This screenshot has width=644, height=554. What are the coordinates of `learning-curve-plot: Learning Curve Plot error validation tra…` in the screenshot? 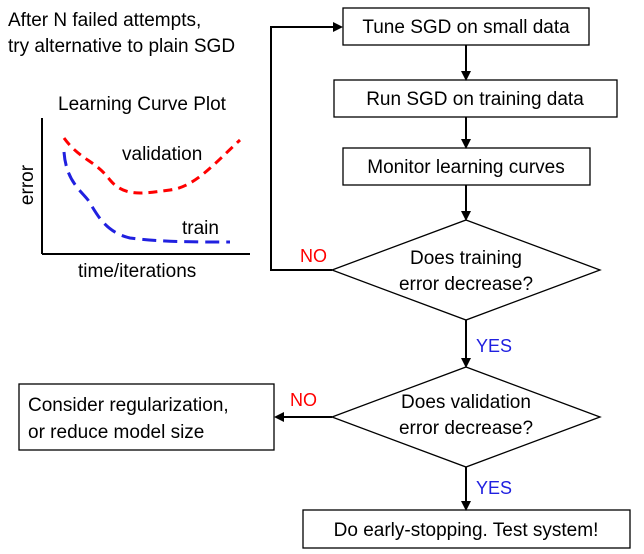 It's located at (133, 188).